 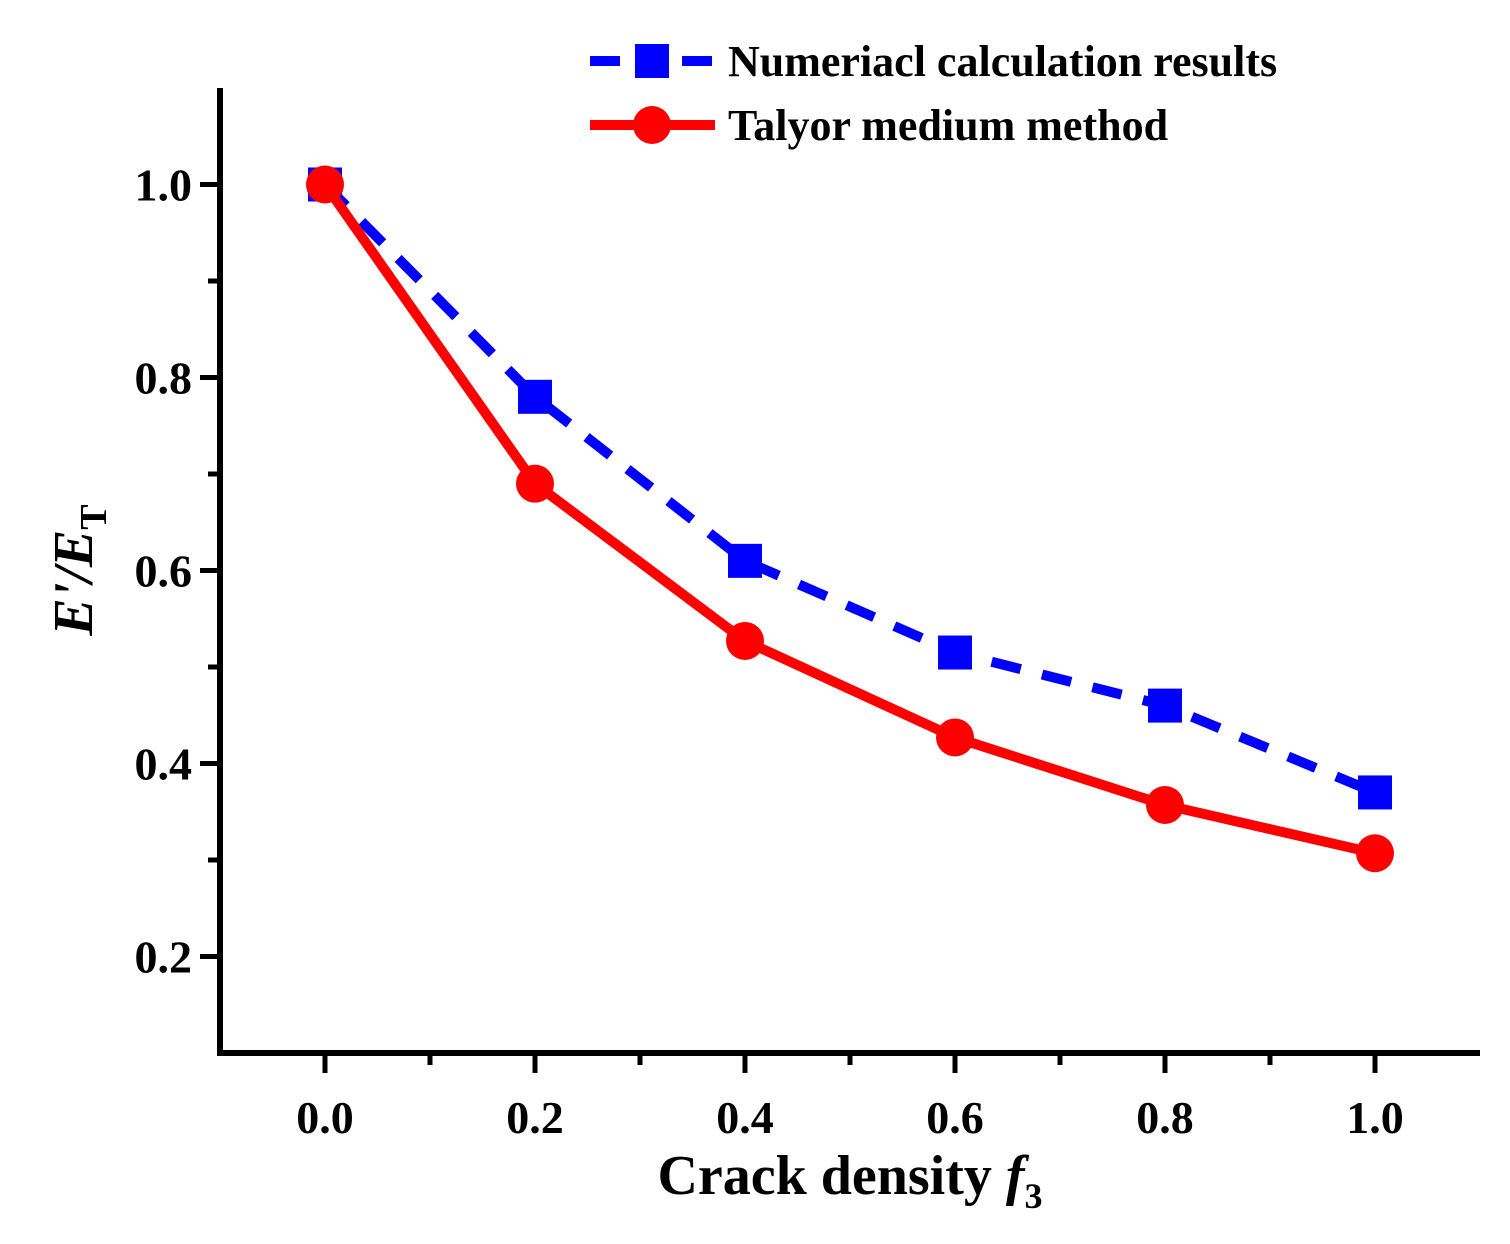 I want to click on y-axis-title: E'/ET, so click(x=79, y=570).